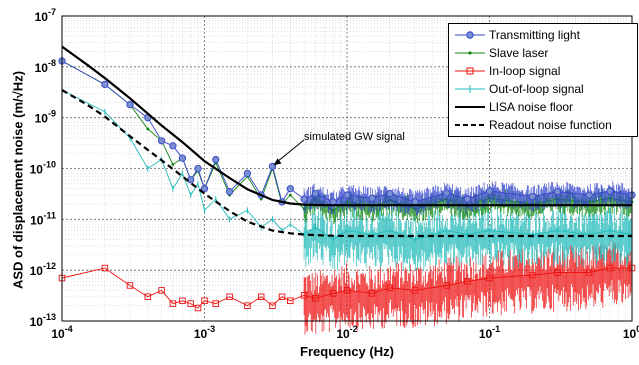 This screenshot has width=639, height=365. Describe the element at coordinates (550, 125) in the screenshot. I see `legend-label: Readout noise function` at that location.